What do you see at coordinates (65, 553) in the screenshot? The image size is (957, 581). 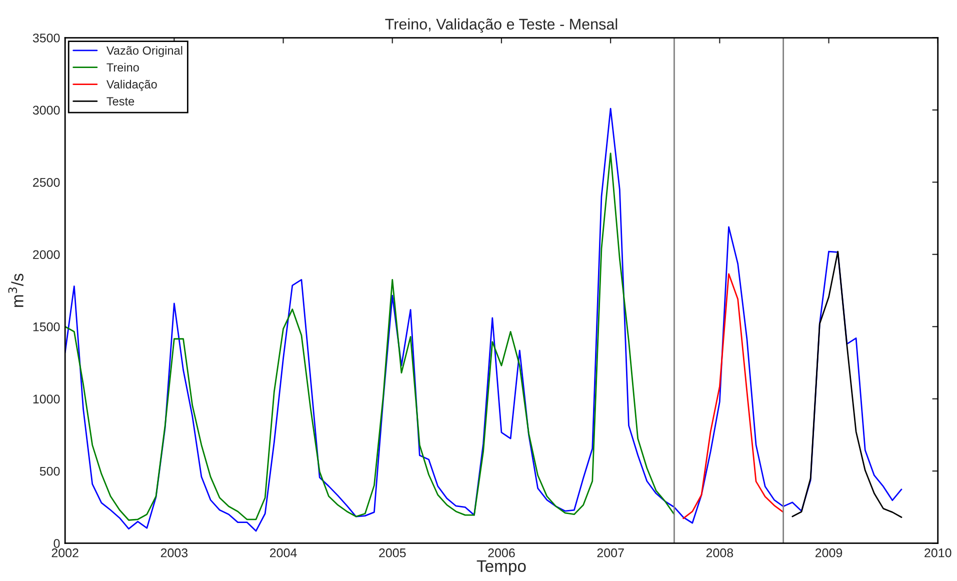 I see `x-tick-label: 2002` at bounding box center [65, 553].